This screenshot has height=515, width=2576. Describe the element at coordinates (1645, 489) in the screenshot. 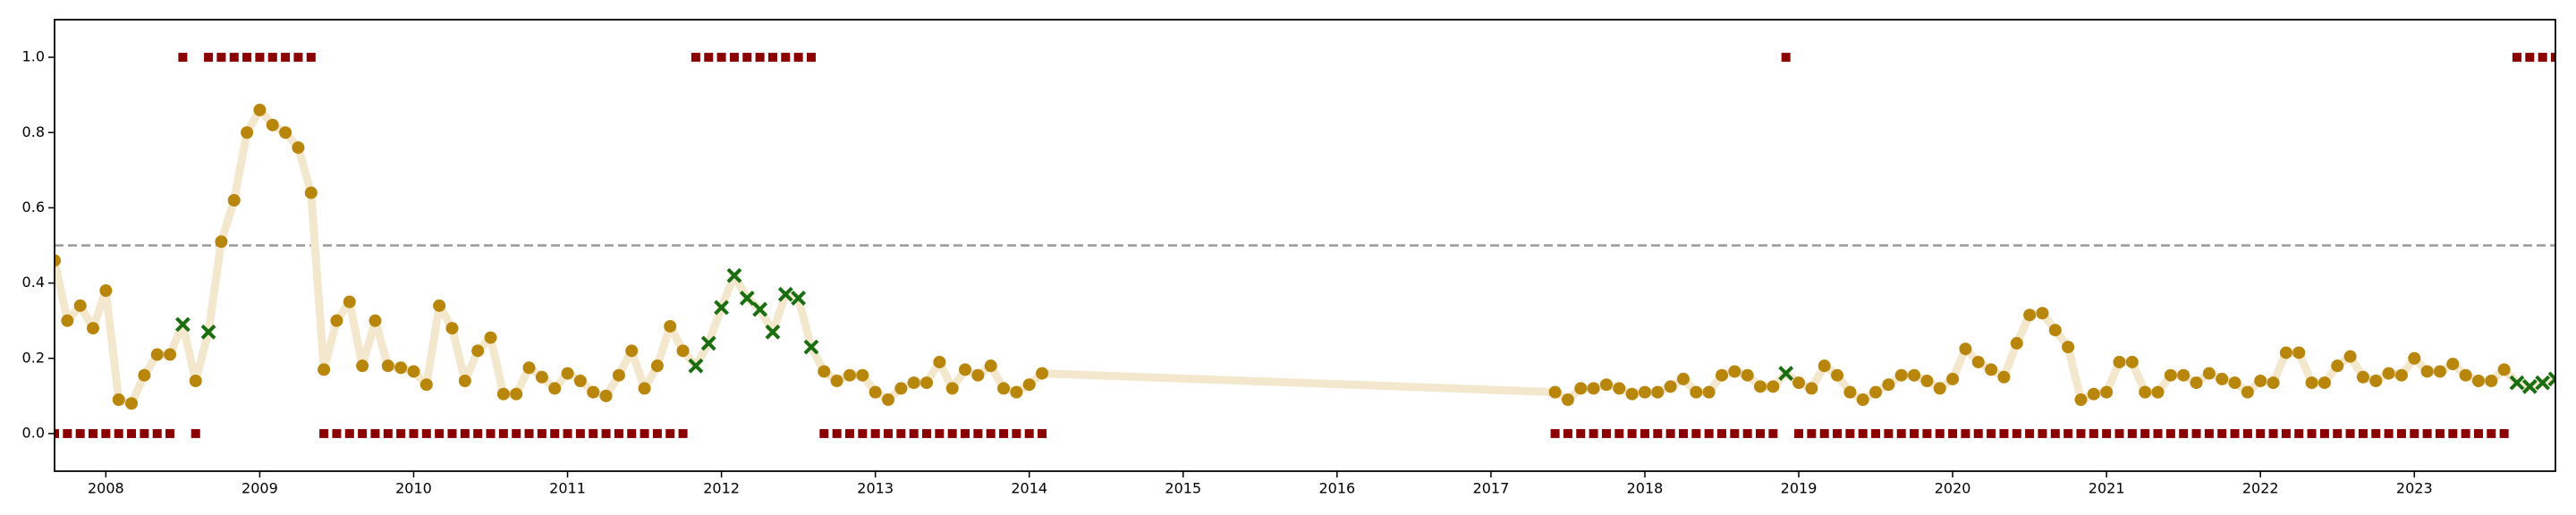

I see `x-tick-label: 2018` at that location.